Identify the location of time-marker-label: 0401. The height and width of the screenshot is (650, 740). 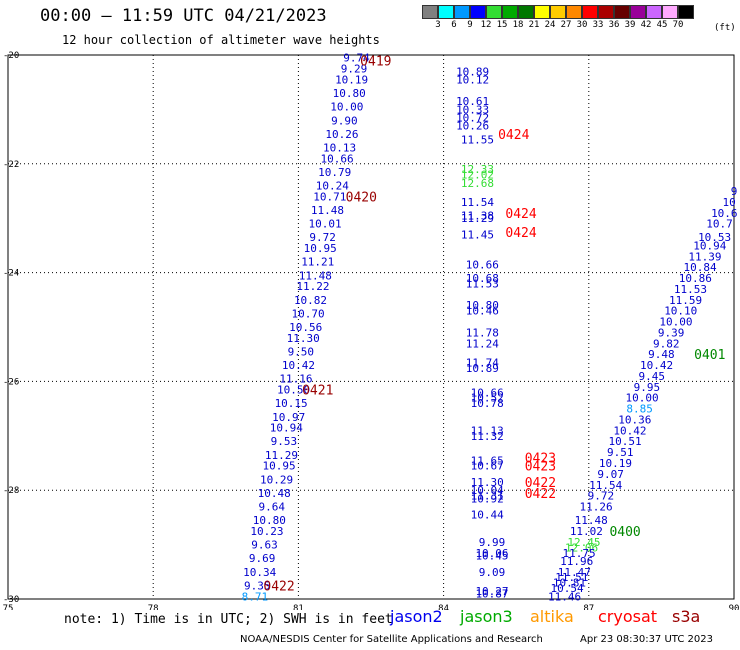
(709, 355).